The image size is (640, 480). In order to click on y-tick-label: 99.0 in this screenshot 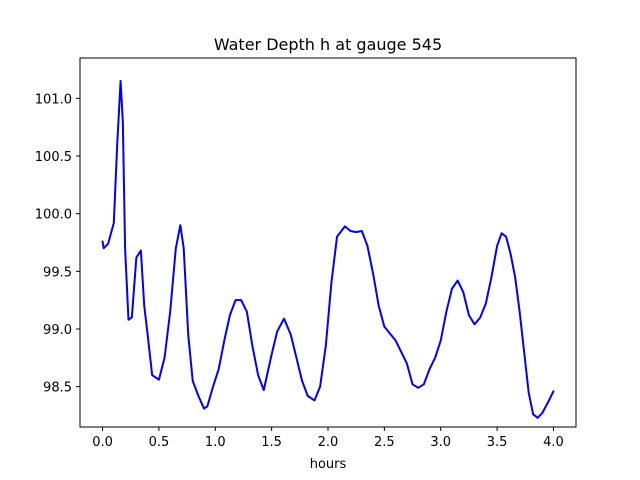, I will do `click(57, 330)`.